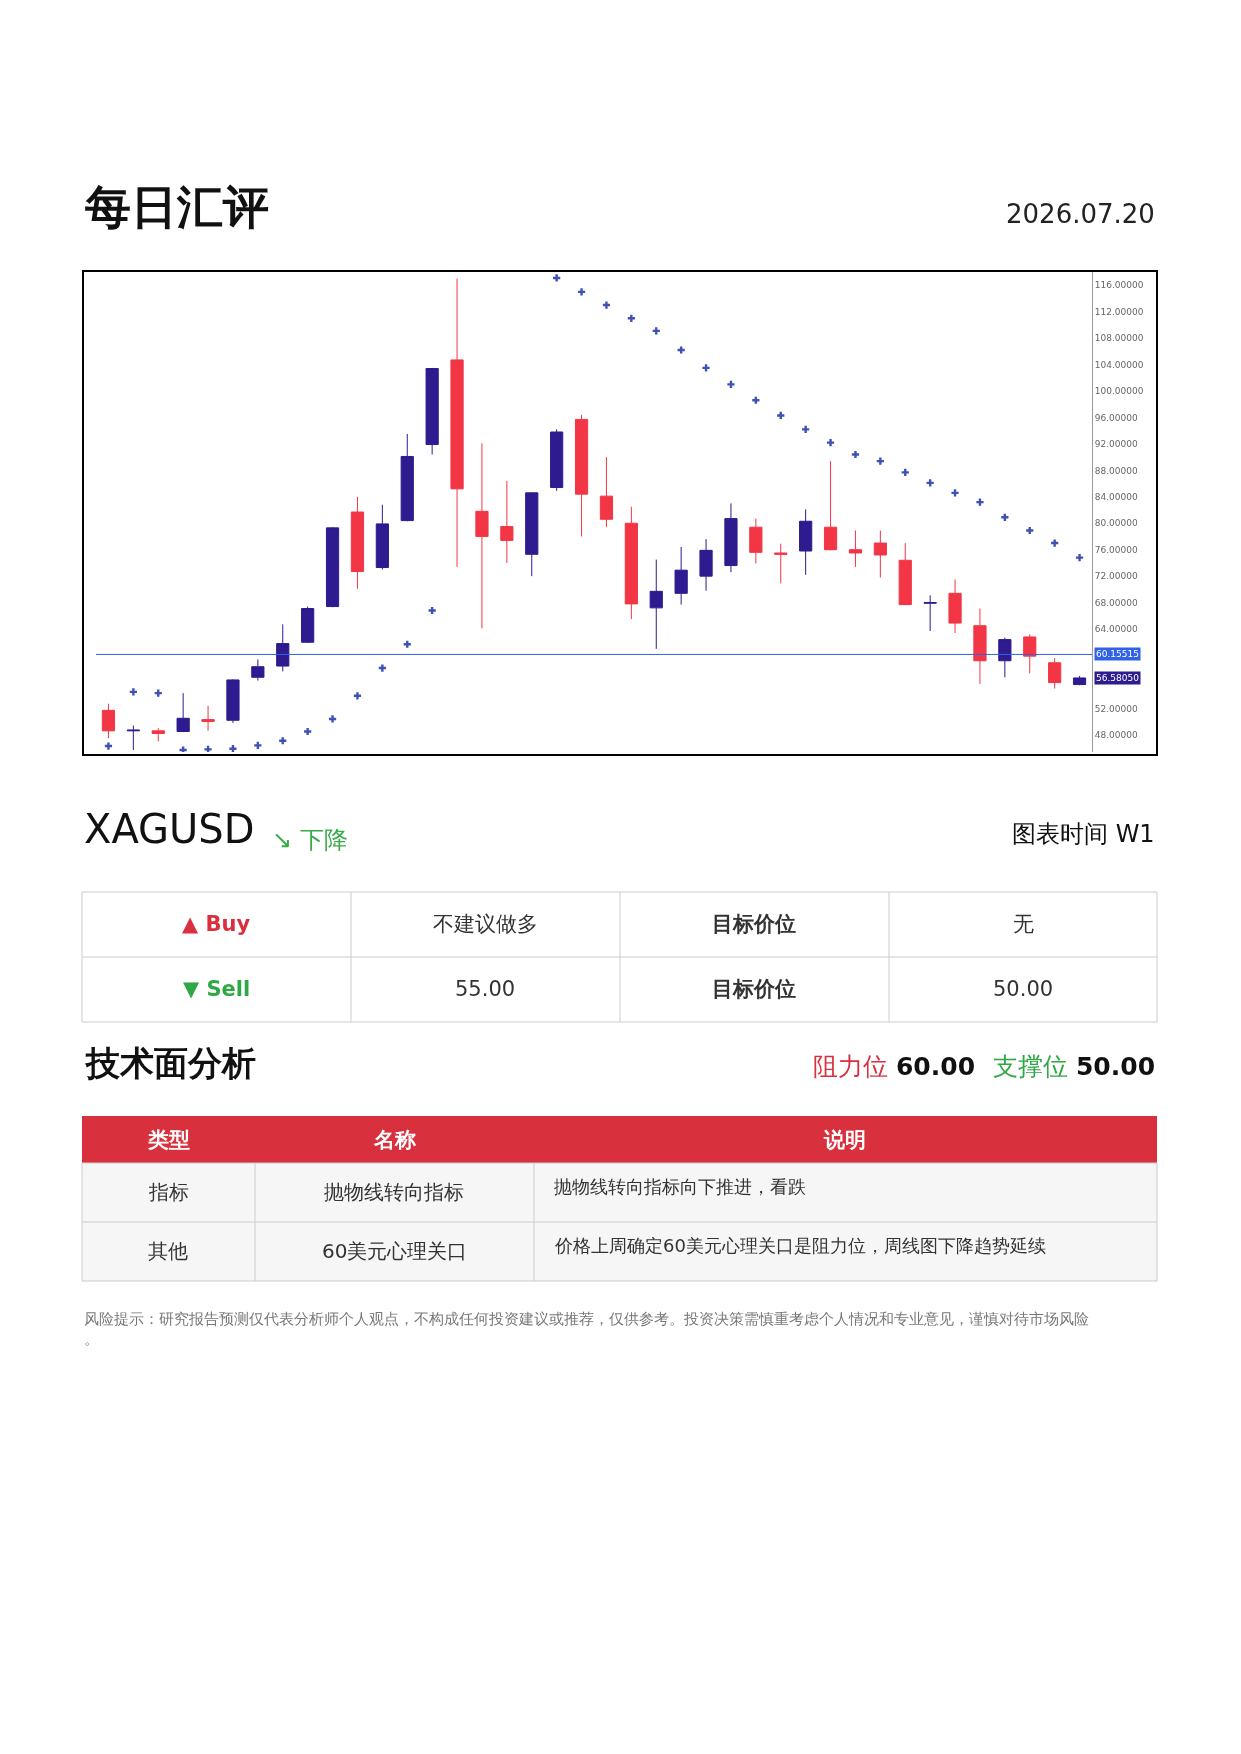 The height and width of the screenshot is (1754, 1241). Describe the element at coordinates (680, 1186) in the screenshot. I see `text: 抛物线转向指标向下推进，看跌` at that location.